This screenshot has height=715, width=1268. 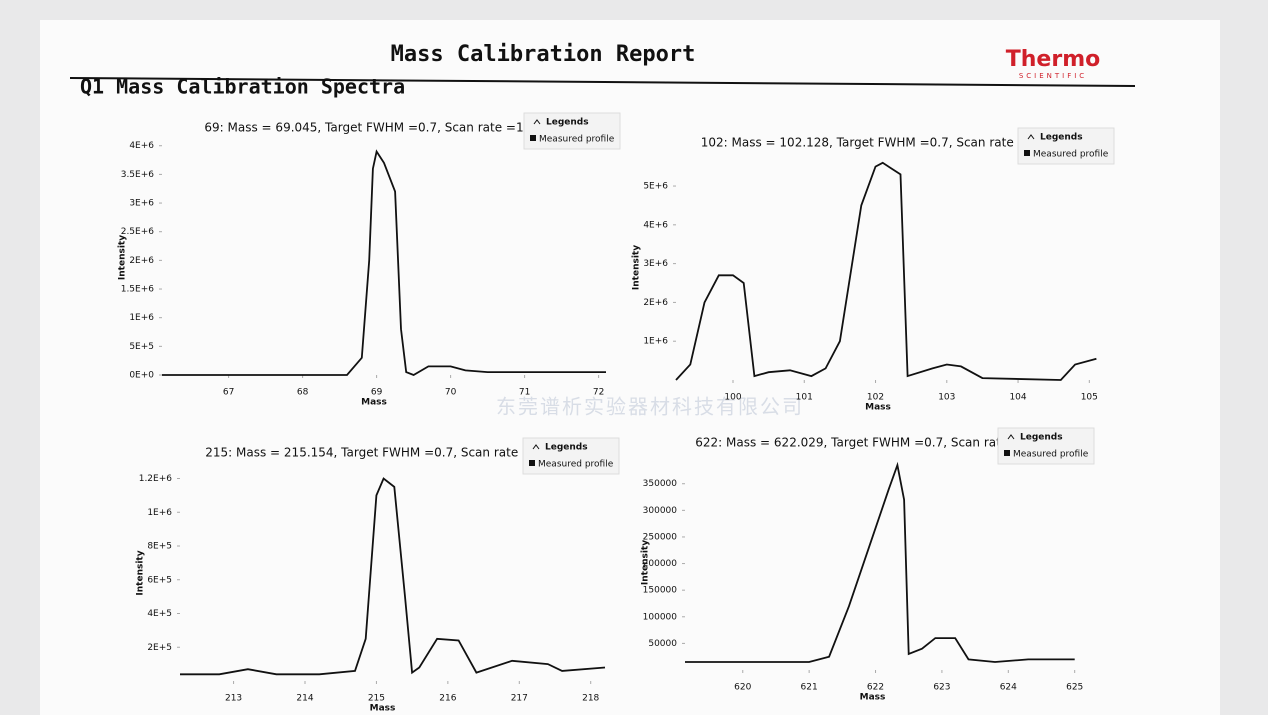 What do you see at coordinates (1074, 688) in the screenshot?
I see `x-tick-label: 625` at bounding box center [1074, 688].